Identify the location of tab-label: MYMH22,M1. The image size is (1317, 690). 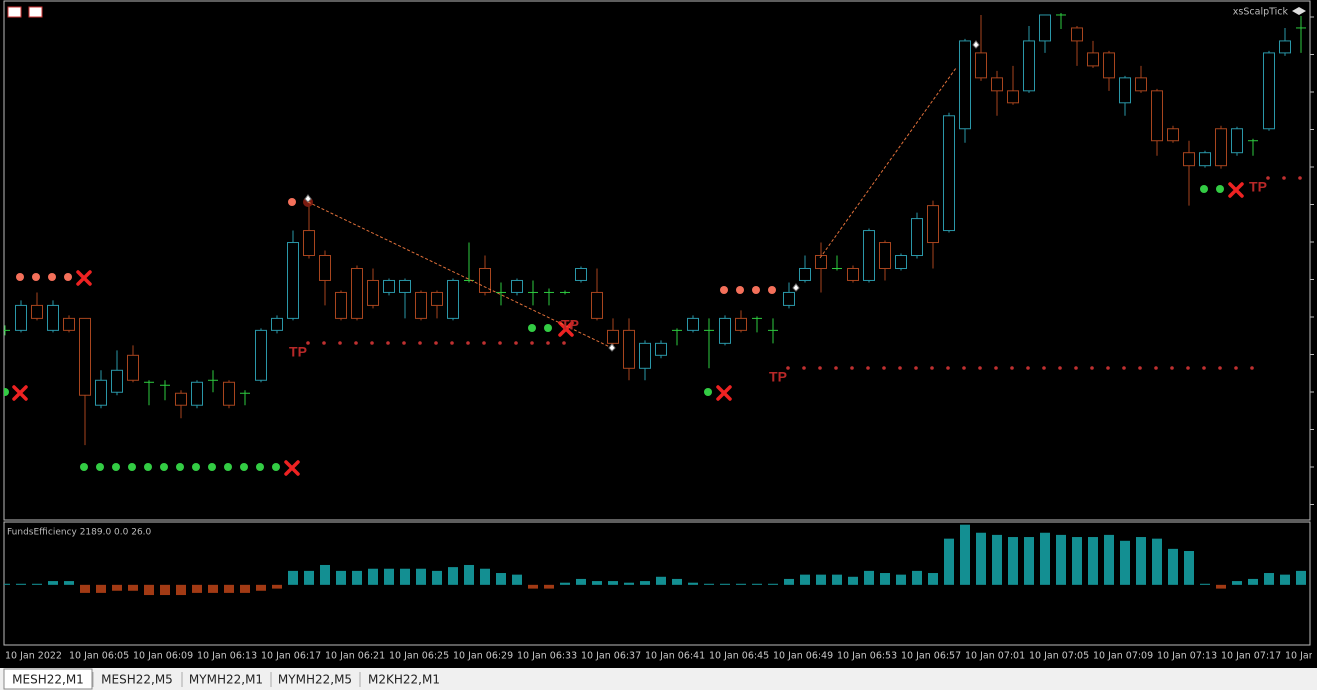
(226, 680).